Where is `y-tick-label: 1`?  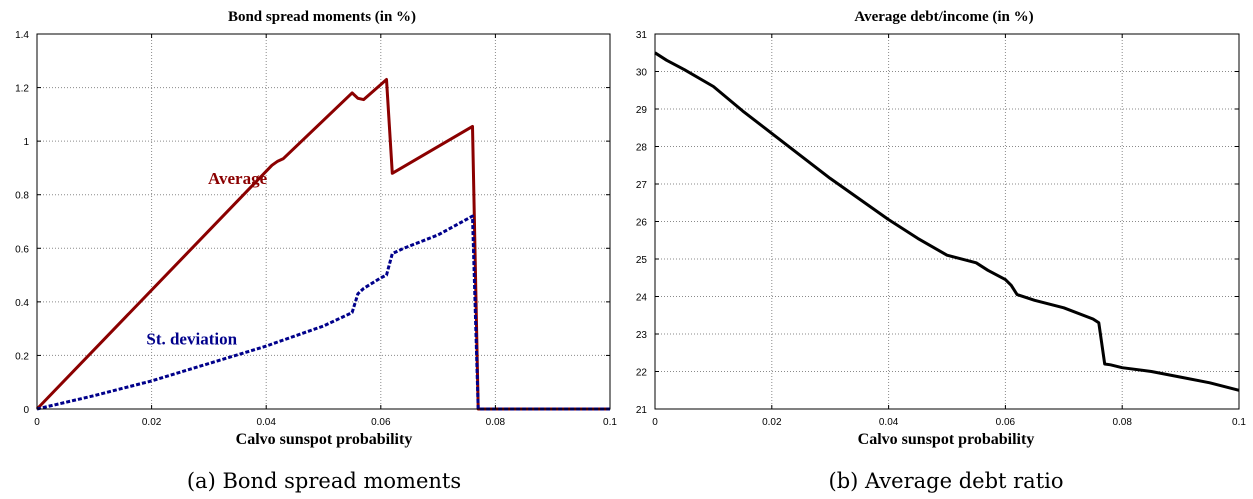
y-tick-label: 1 is located at coordinates (26, 142).